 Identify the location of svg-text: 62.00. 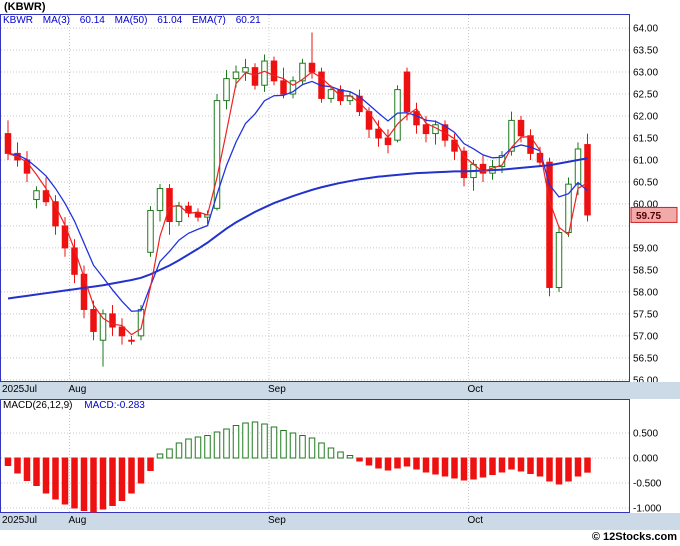
(645, 117).